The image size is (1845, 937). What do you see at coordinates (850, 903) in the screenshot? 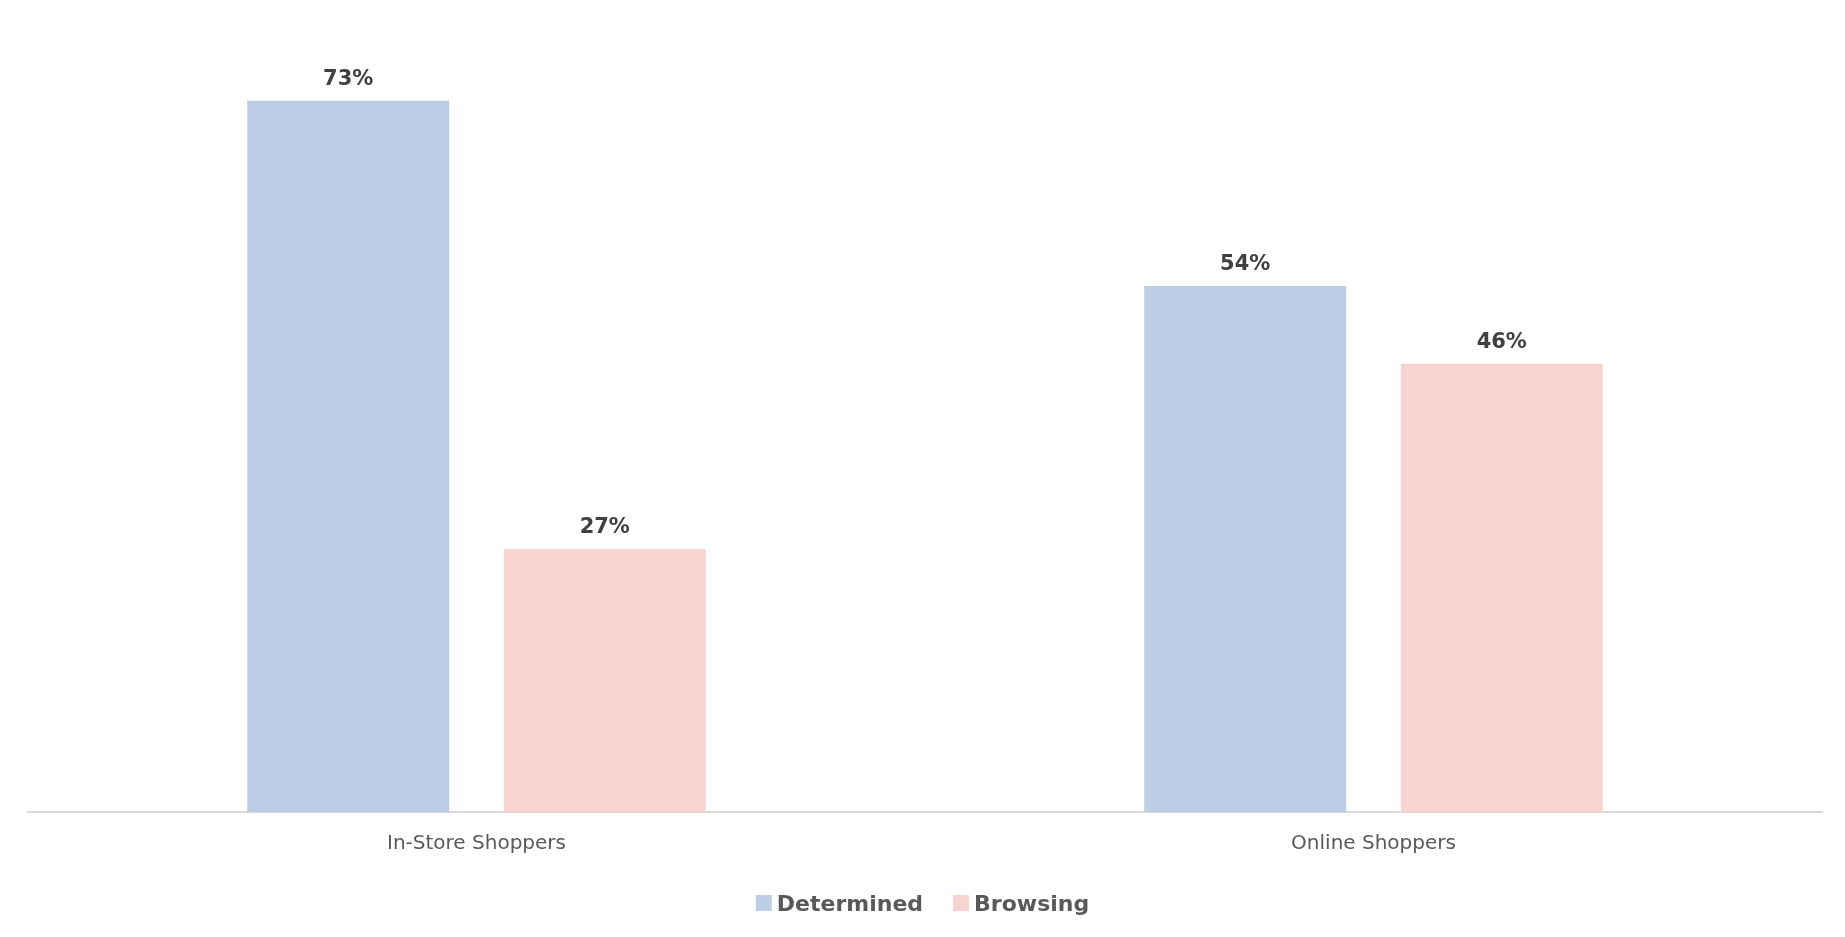
I see `legend-label: Determined` at bounding box center [850, 903].